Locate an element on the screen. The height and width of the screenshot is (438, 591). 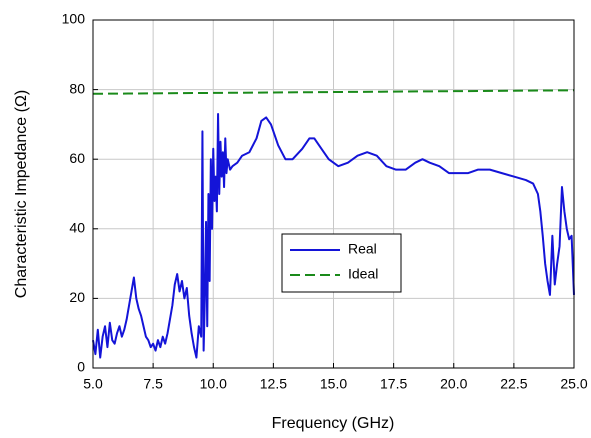
x-tick-label: 22.5 is located at coordinates (513, 384).